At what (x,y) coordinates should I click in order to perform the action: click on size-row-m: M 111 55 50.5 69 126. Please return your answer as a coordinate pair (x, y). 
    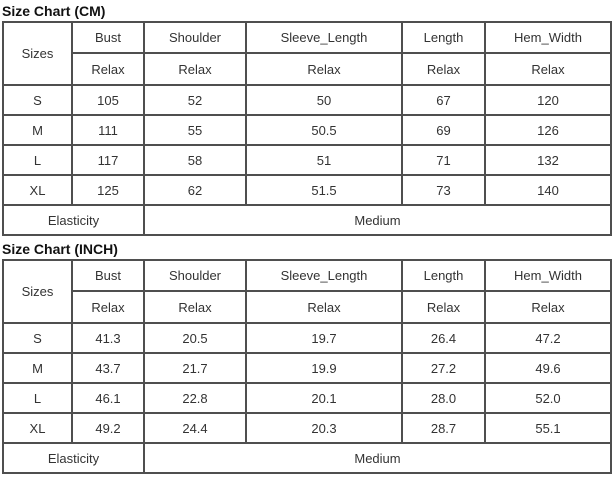
    Looking at the image, I should click on (307, 130).